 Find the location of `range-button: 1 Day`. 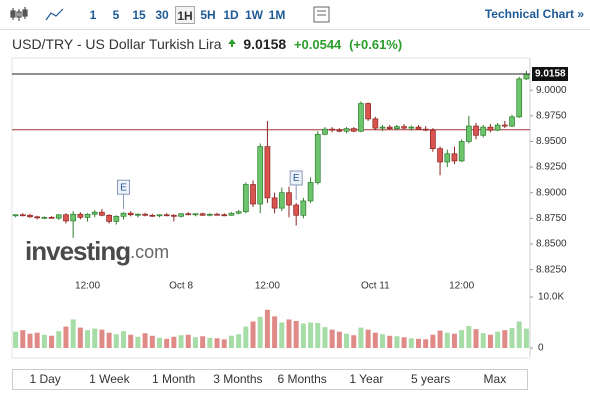

range-button: 1 Day is located at coordinates (45, 379).